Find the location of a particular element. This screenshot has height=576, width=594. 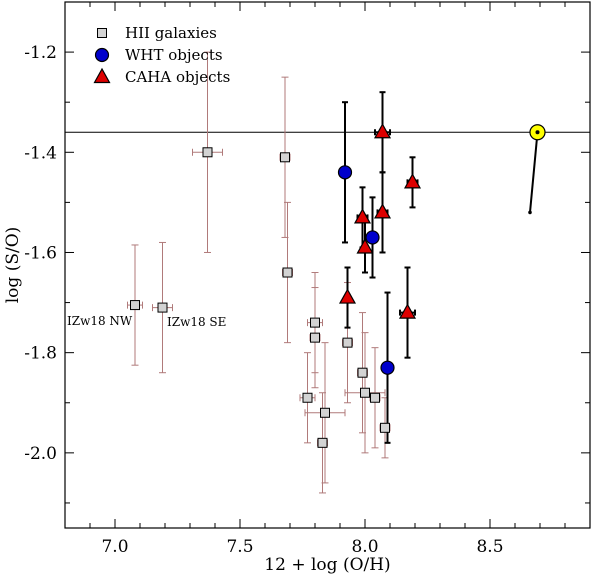

legend-label-wht: WHT objects is located at coordinates (174, 55).